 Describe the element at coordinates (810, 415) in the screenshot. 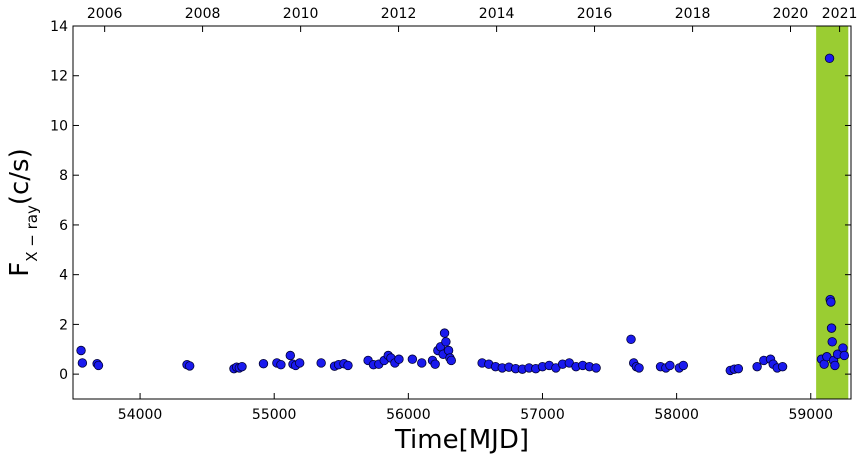

I see `x-tick-label: 59000` at that location.